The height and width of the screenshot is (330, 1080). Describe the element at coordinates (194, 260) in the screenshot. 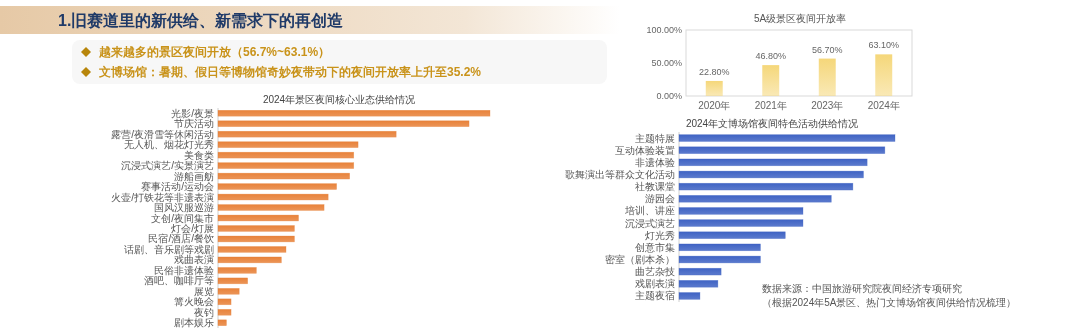

I see `y-tick-label: 戏曲表演` at that location.